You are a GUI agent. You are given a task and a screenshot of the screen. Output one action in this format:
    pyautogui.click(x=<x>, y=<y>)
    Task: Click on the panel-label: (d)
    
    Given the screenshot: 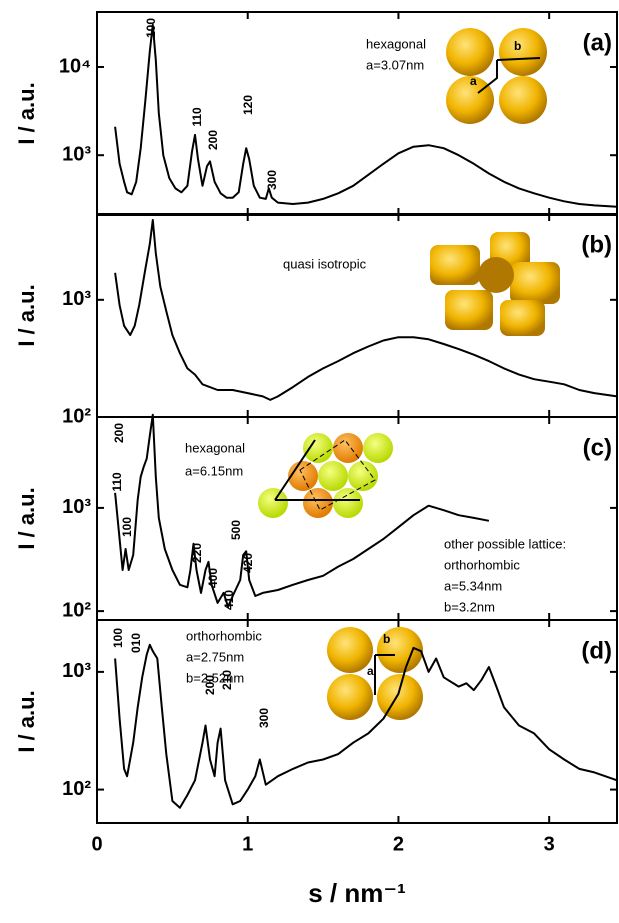 What is the action you would take?
    pyautogui.click(x=596, y=650)
    